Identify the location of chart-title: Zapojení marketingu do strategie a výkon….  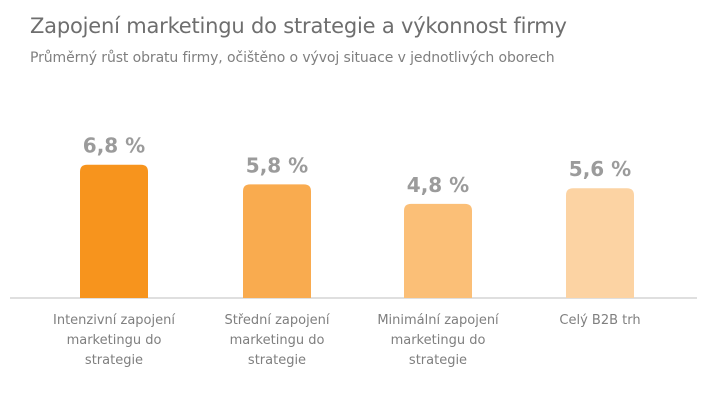
(298, 26).